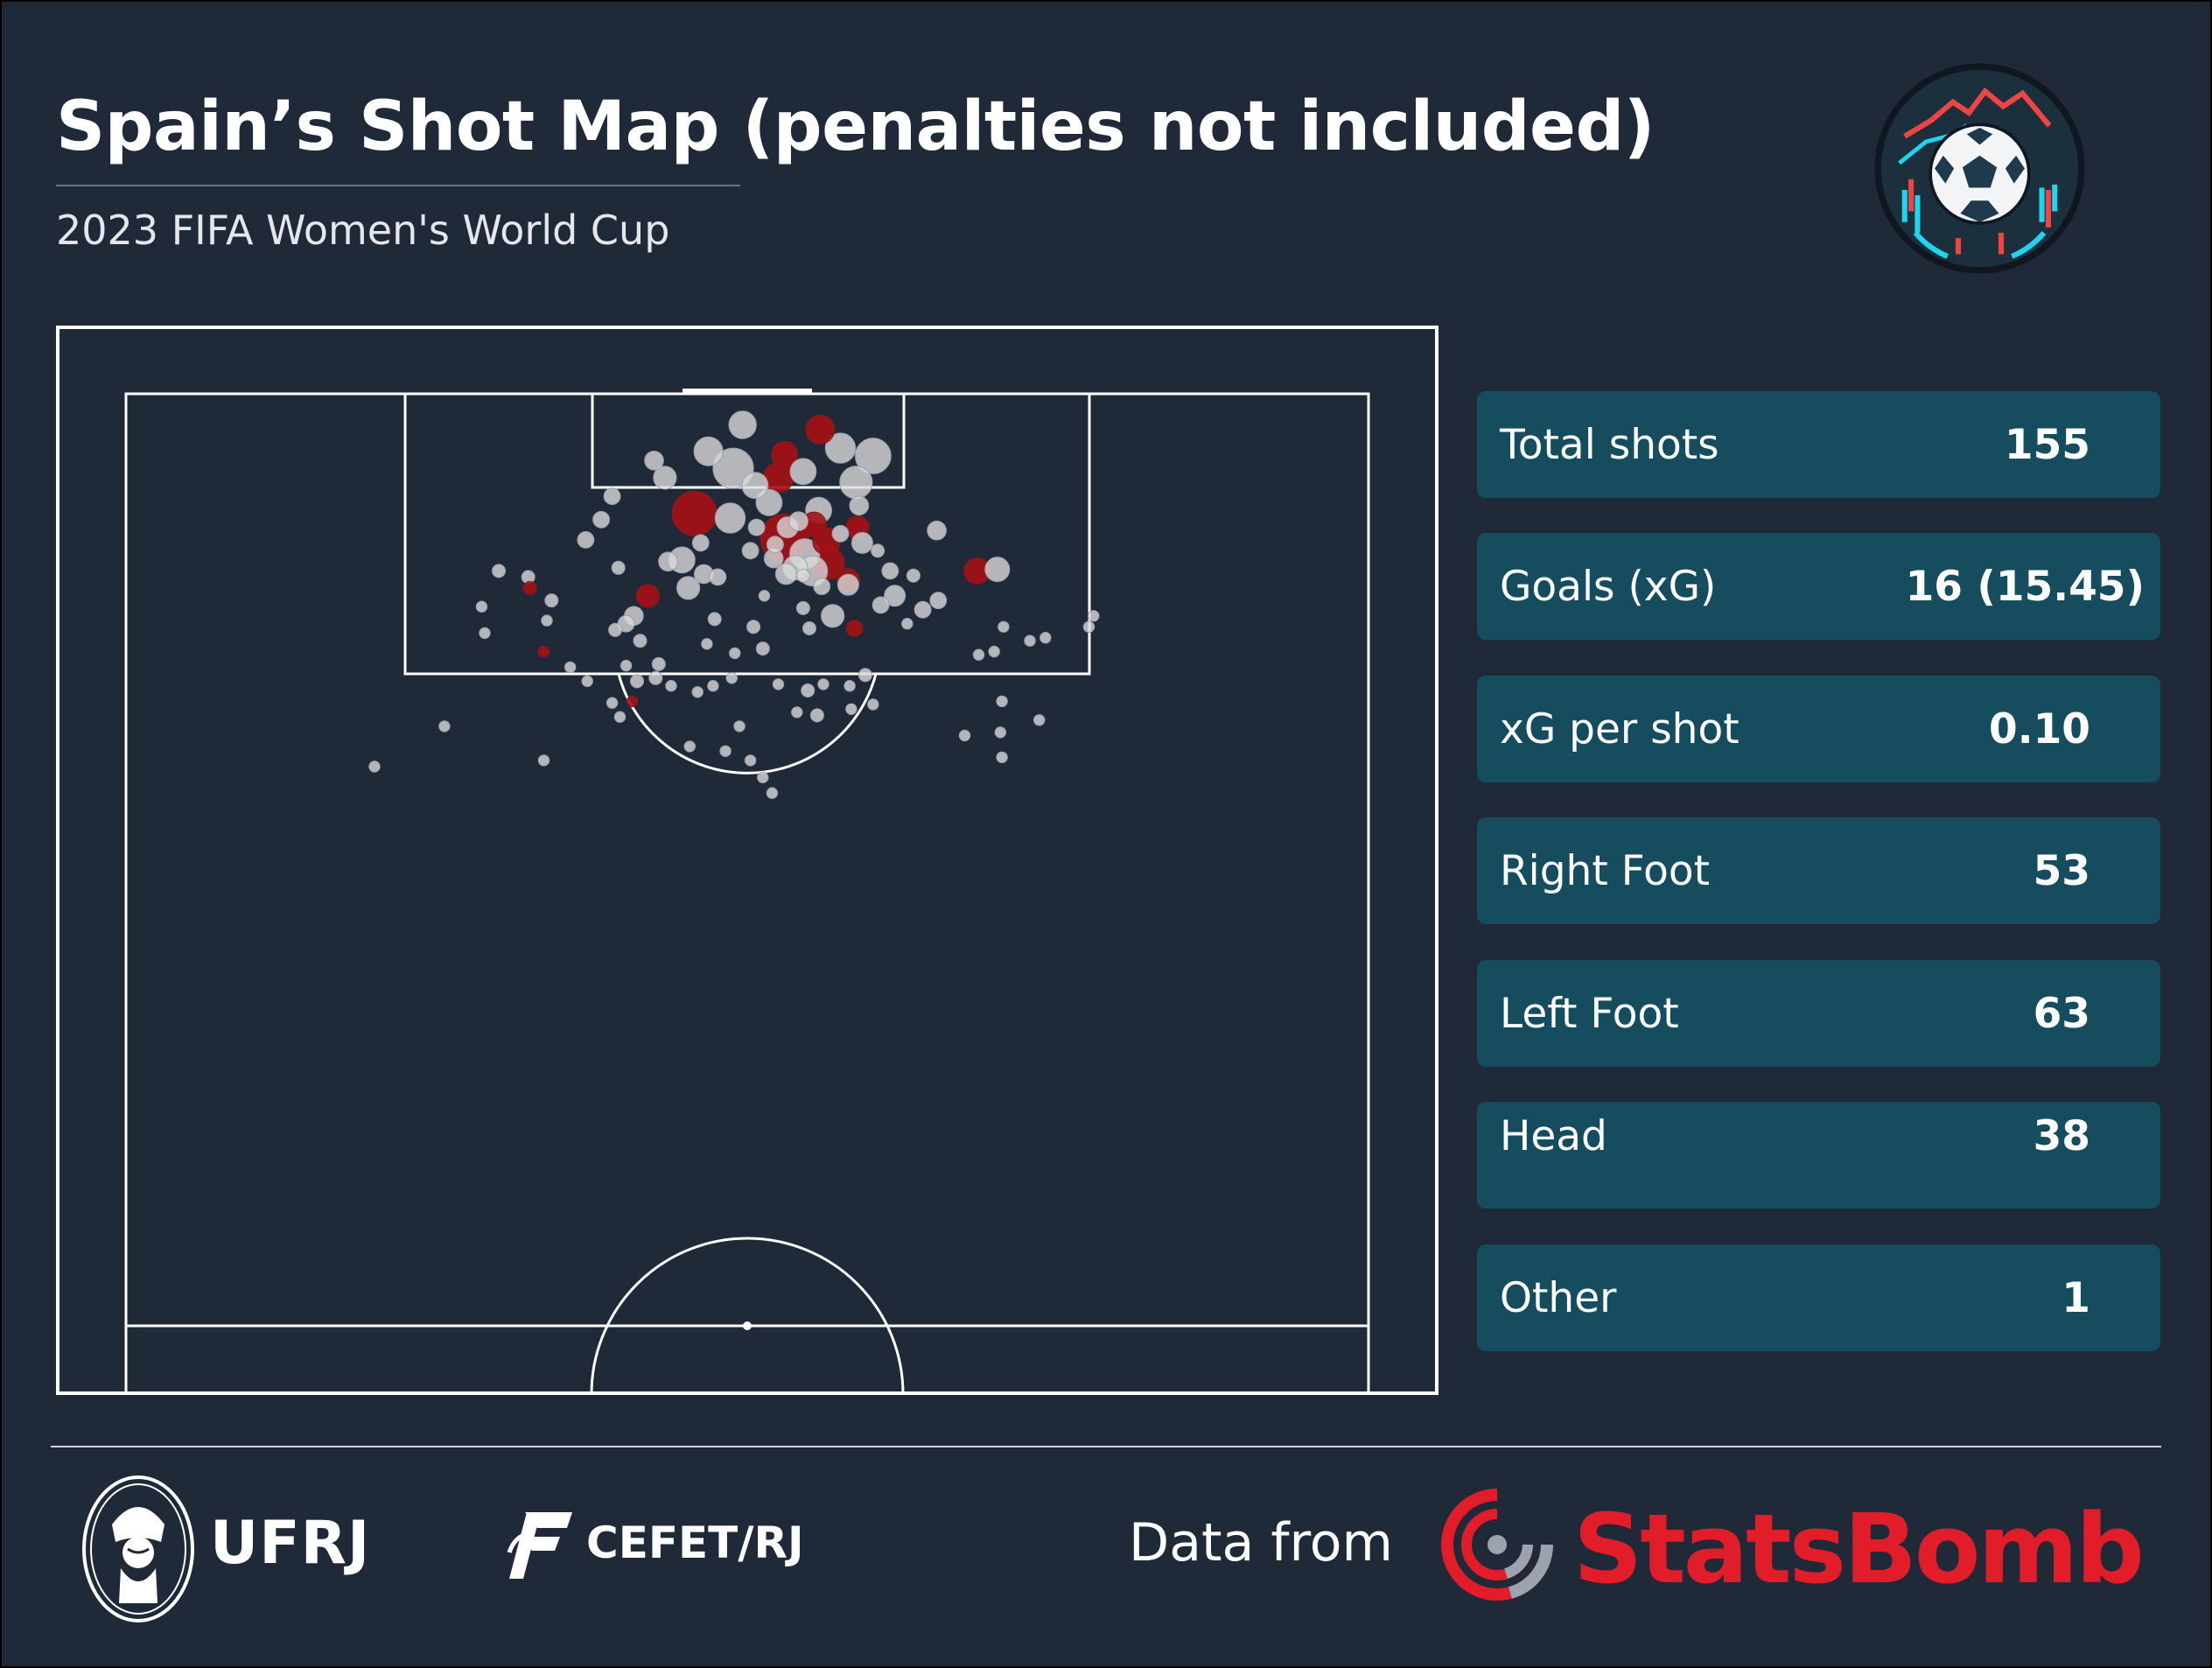 This screenshot has height=1668, width=2212. I want to click on data-source-label: Data from, so click(1261, 1542).